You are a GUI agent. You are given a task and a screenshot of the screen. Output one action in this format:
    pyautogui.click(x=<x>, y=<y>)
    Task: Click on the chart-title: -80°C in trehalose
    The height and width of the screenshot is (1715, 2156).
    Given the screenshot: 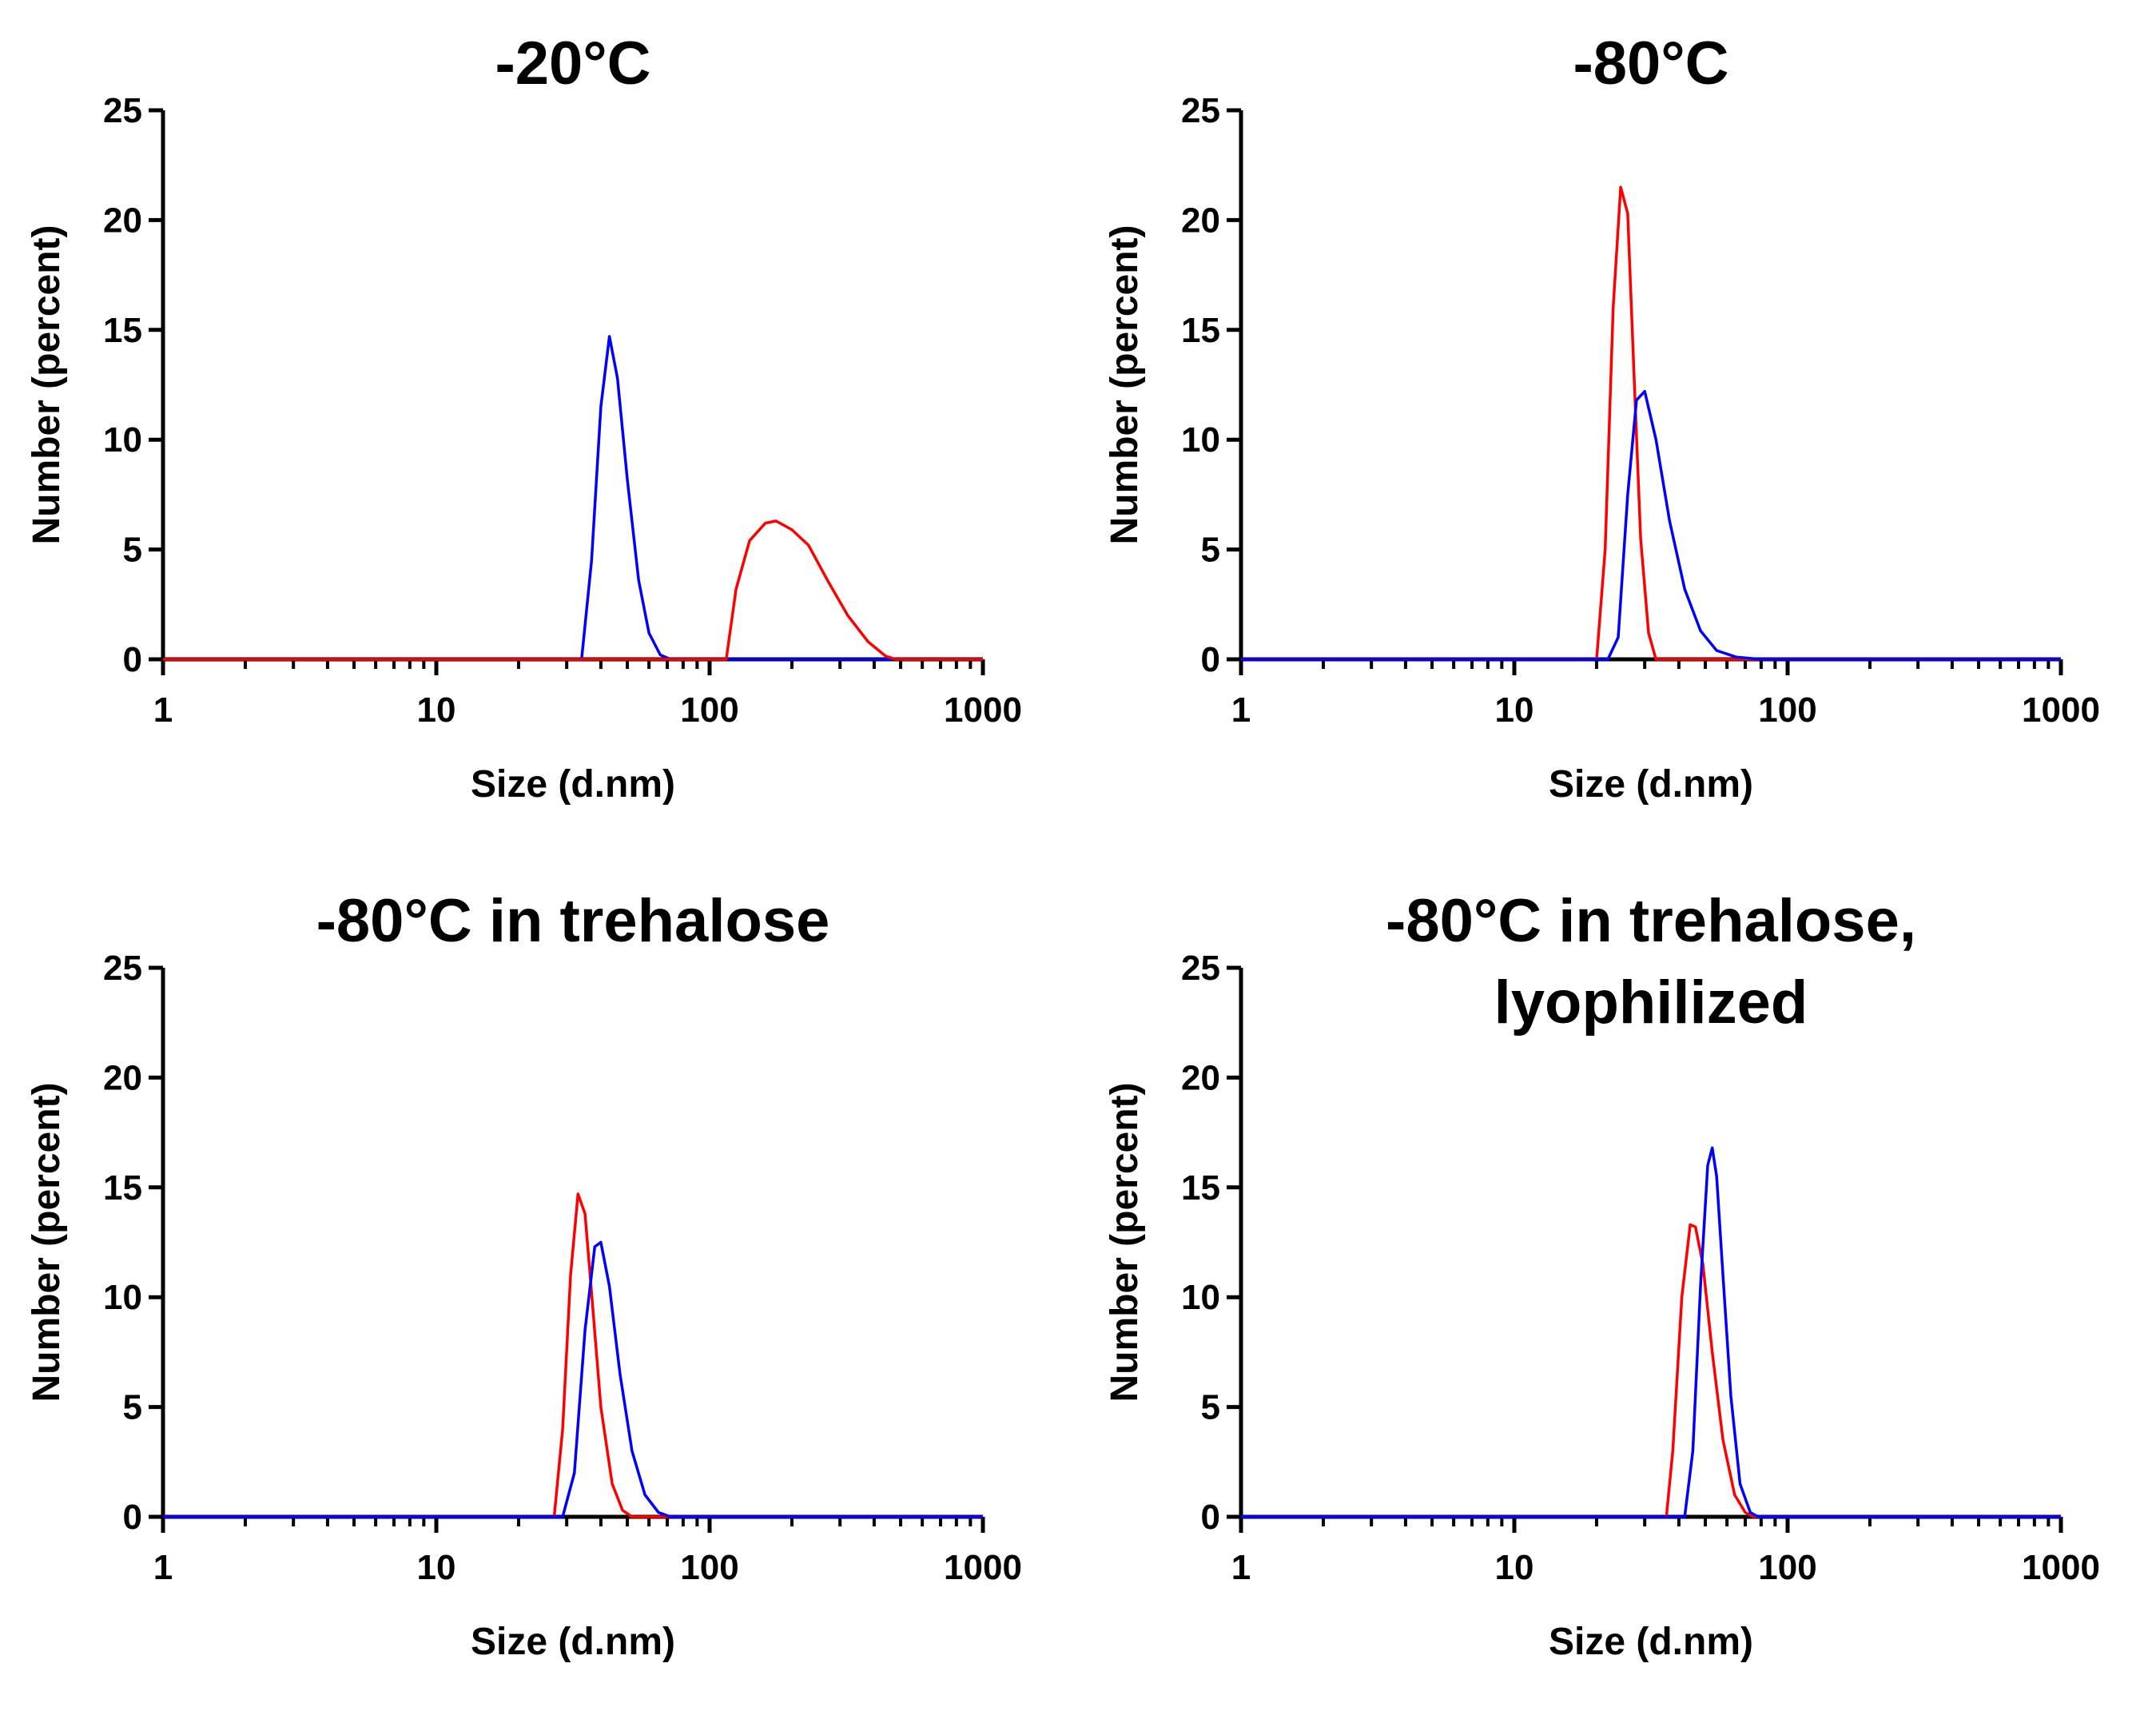 What is the action you would take?
    pyautogui.click(x=573, y=921)
    